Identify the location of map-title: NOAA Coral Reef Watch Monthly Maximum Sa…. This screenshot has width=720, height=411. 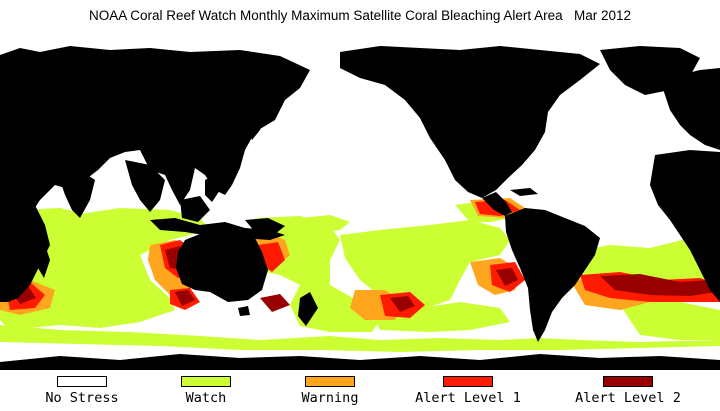
(360, 15).